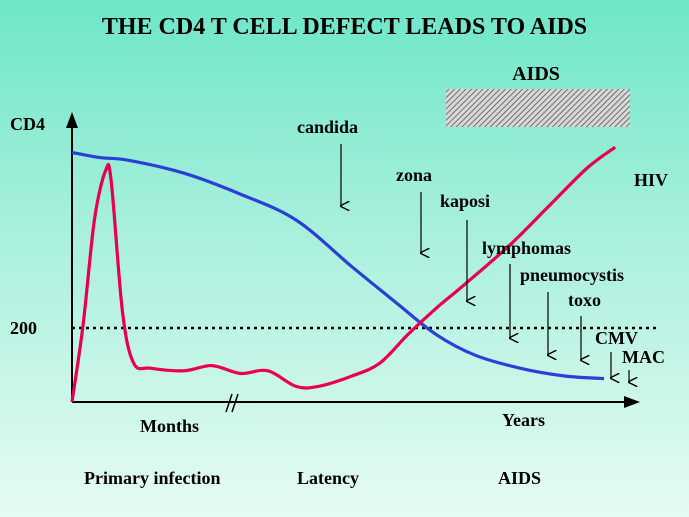  Describe the element at coordinates (616, 353) in the screenshot. I see `annotation-cmv: CMV` at that location.